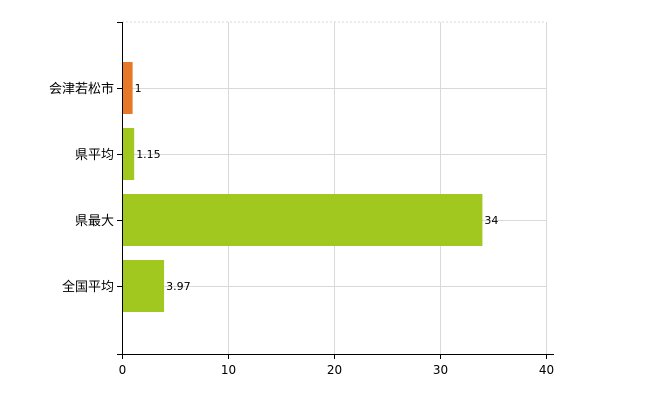 The height and width of the screenshot is (400, 650). Describe the element at coordinates (88, 287) in the screenshot. I see `category-label-3: 全国平均` at that location.